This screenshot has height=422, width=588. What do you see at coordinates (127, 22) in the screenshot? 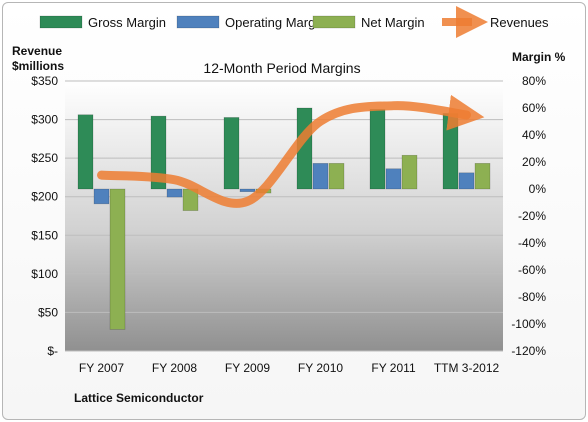
I see `legend-label: Gross Margin` at bounding box center [127, 22].